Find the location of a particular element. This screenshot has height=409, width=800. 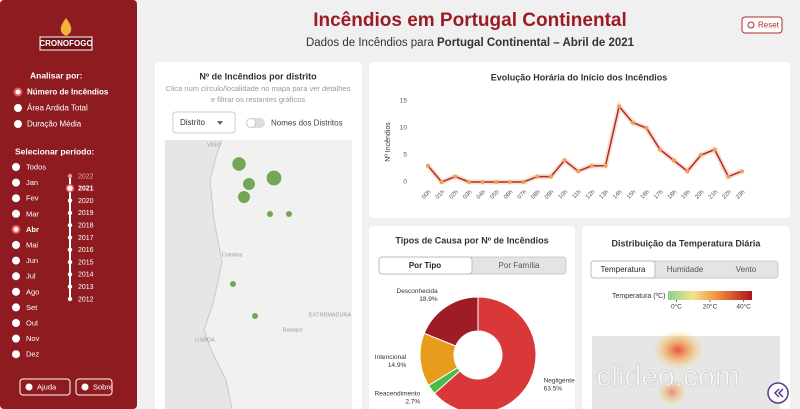

year-option: 2014 is located at coordinates (86, 275).